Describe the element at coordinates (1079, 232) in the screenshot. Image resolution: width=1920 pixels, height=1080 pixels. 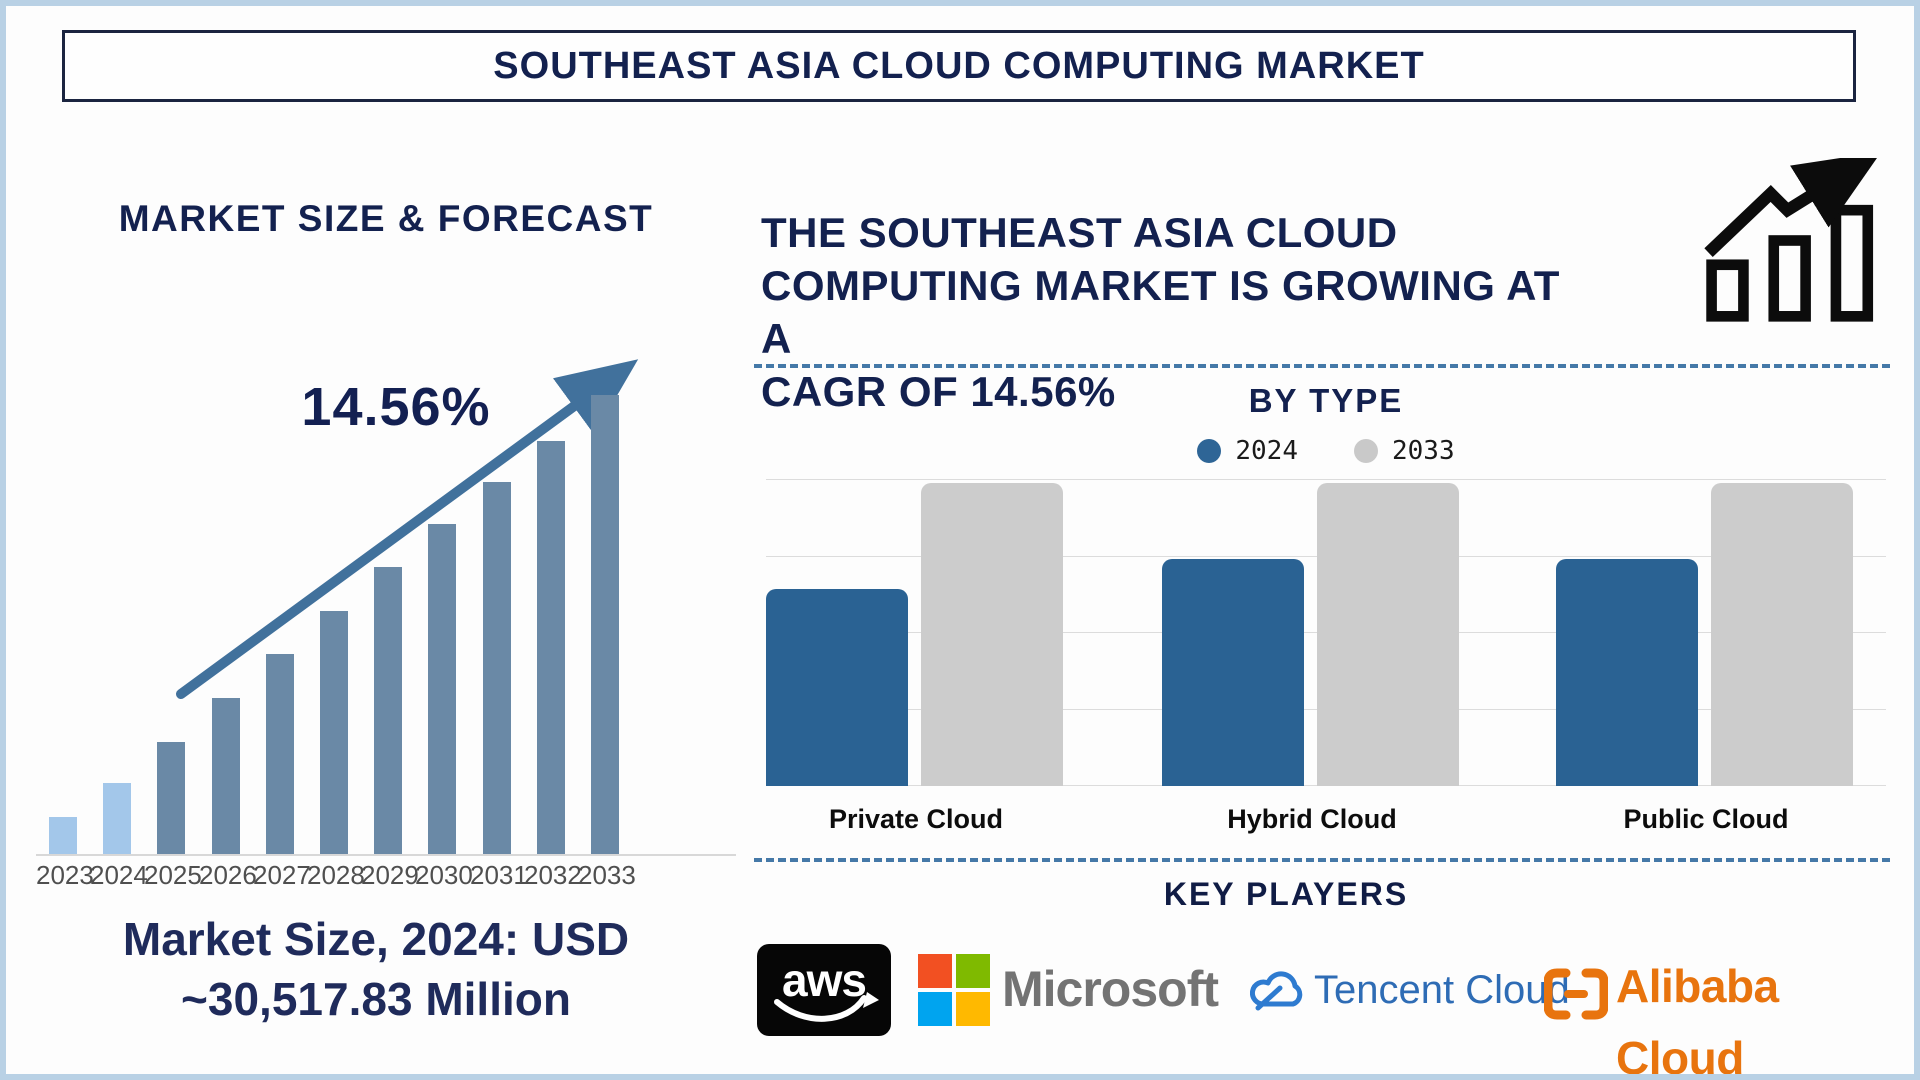
I see `headline-line-1: THE SOUTHEAST ASIA CLOUD` at that location.